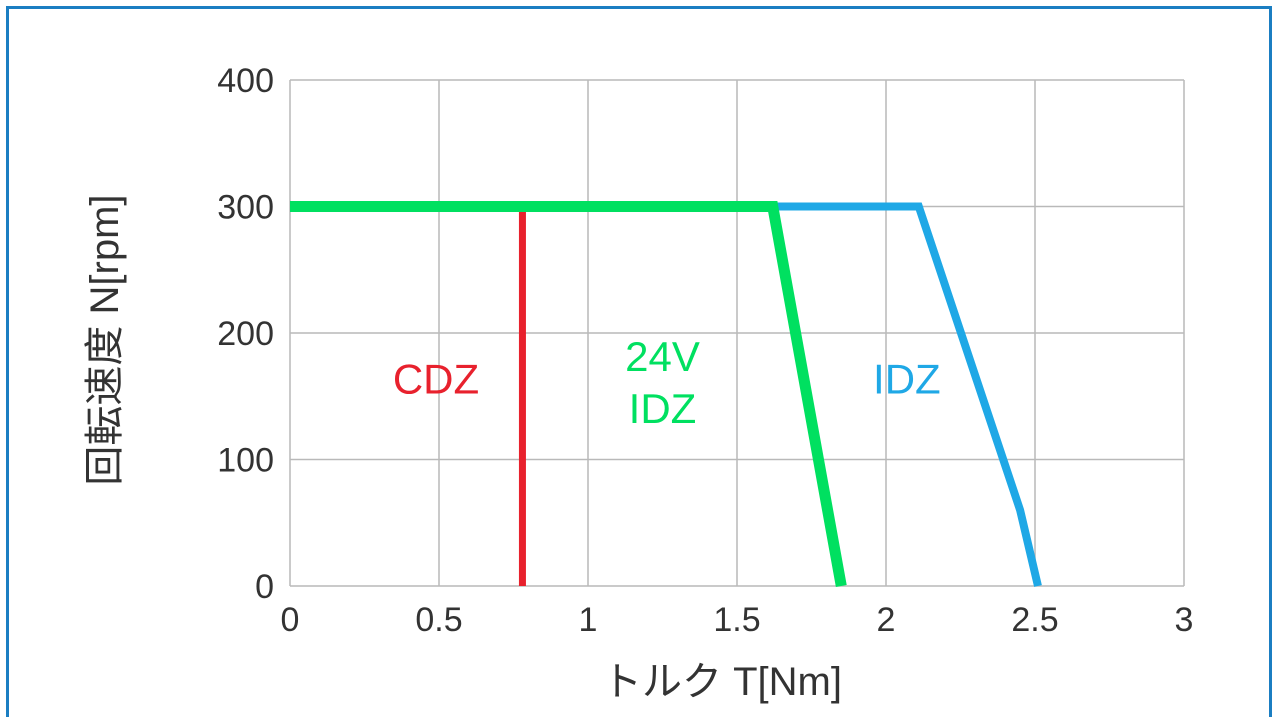 This screenshot has width=1278, height=717. I want to click on y-tick-label: 400, so click(245, 81).